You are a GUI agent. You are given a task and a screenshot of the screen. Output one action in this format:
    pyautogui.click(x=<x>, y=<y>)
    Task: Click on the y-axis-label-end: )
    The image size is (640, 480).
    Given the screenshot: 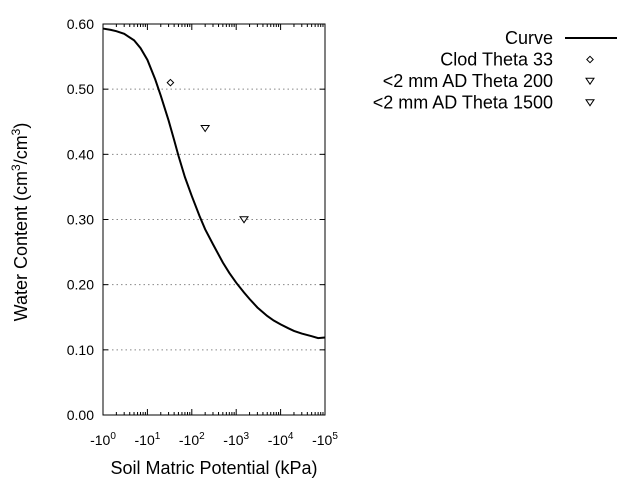 What is the action you would take?
    pyautogui.click(x=21, y=126)
    